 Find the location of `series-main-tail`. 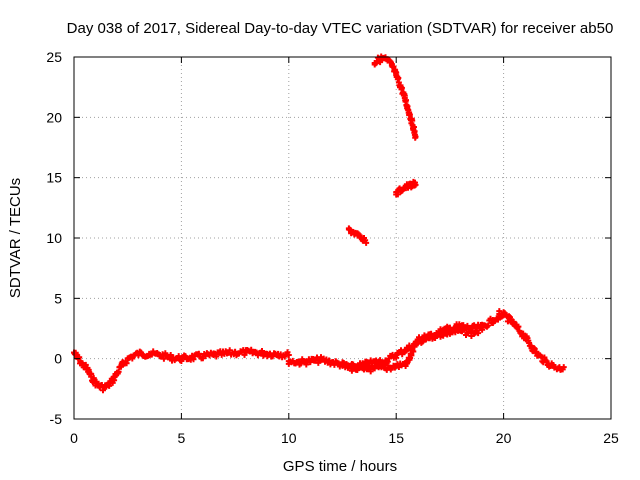

series-main-tail is located at coordinates (531, 340).